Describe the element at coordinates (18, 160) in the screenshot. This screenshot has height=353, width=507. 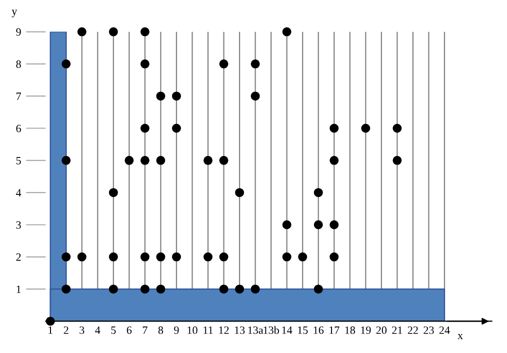
I see `y-tick-label: 5` at that location.